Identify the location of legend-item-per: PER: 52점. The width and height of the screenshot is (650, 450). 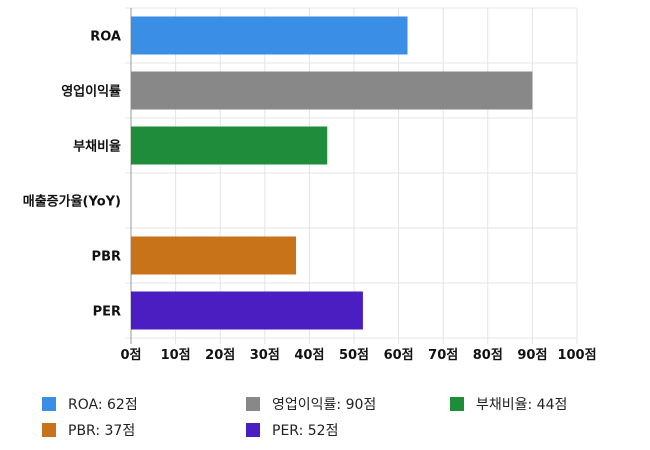
(292, 430).